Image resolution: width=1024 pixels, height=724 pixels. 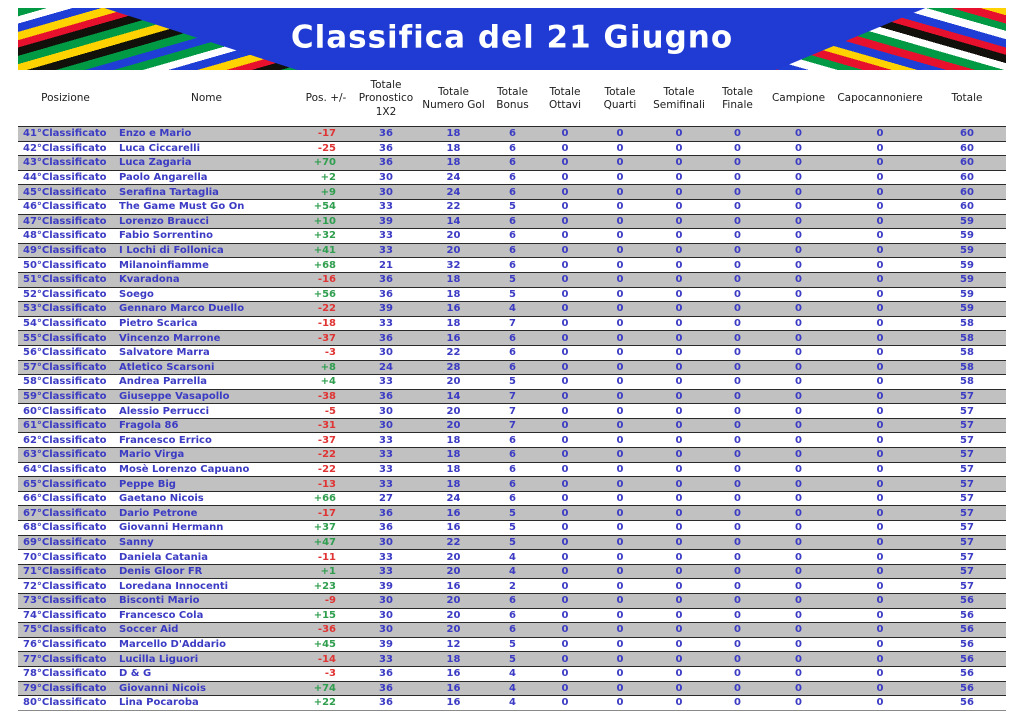 What do you see at coordinates (453, 630) in the screenshot?
I see `gol-cell: 20` at bounding box center [453, 630].